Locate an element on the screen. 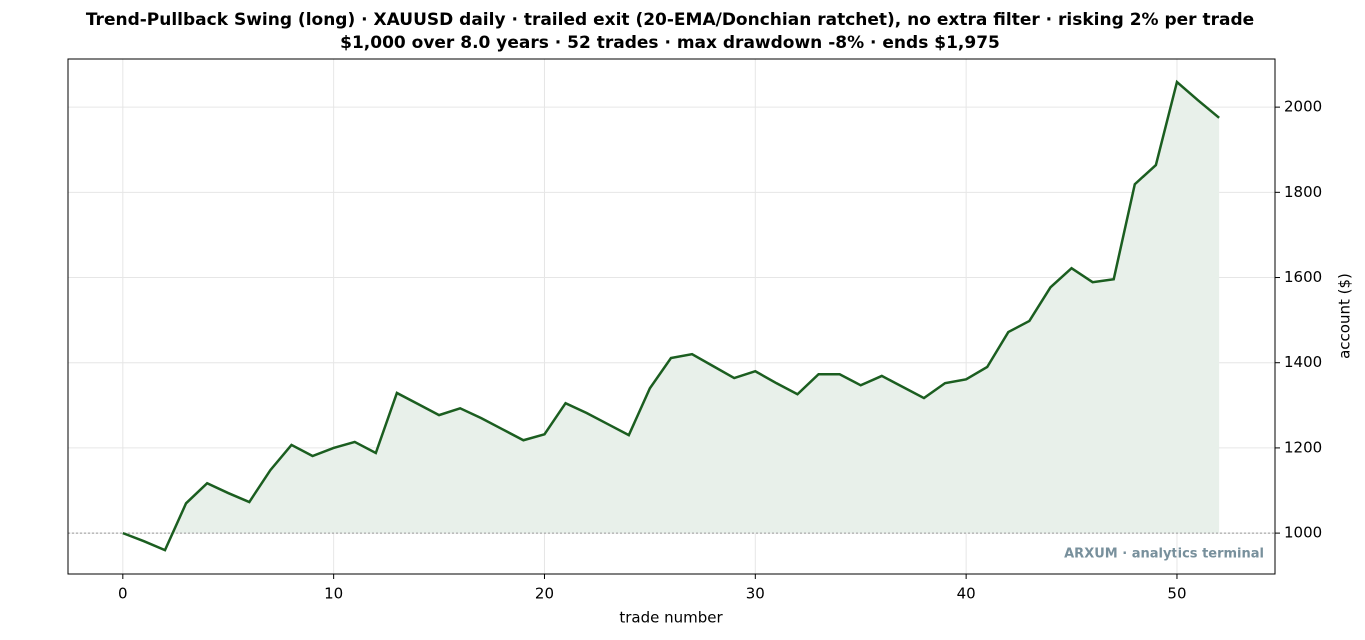 Image resolution: width=1365 pixels, height=640 pixels. x-tick-label: 30 is located at coordinates (755, 594).